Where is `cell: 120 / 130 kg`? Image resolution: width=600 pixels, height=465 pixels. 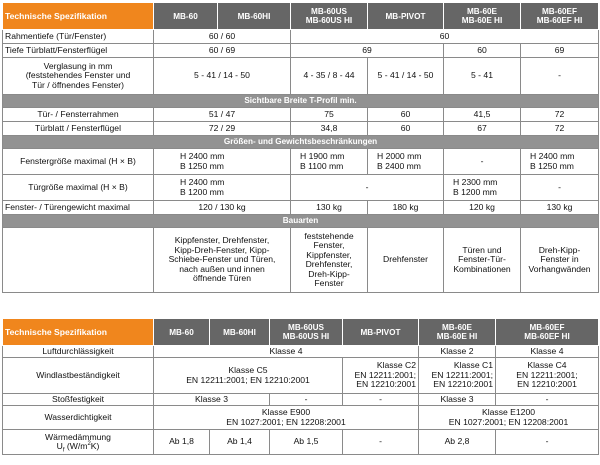 cell: 120 / 130 kg is located at coordinates (222, 207).